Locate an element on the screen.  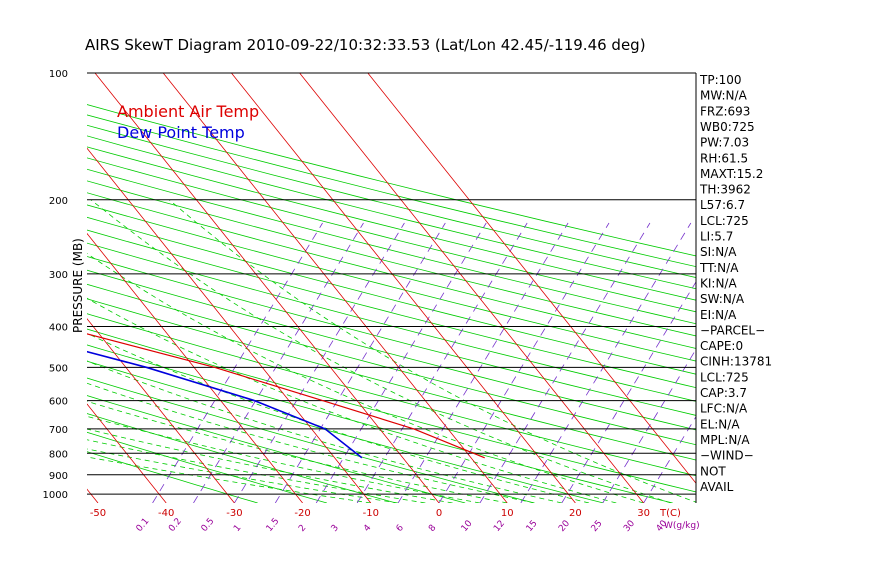
bottom-temp-tick-label: 20 is located at coordinates (575, 513).